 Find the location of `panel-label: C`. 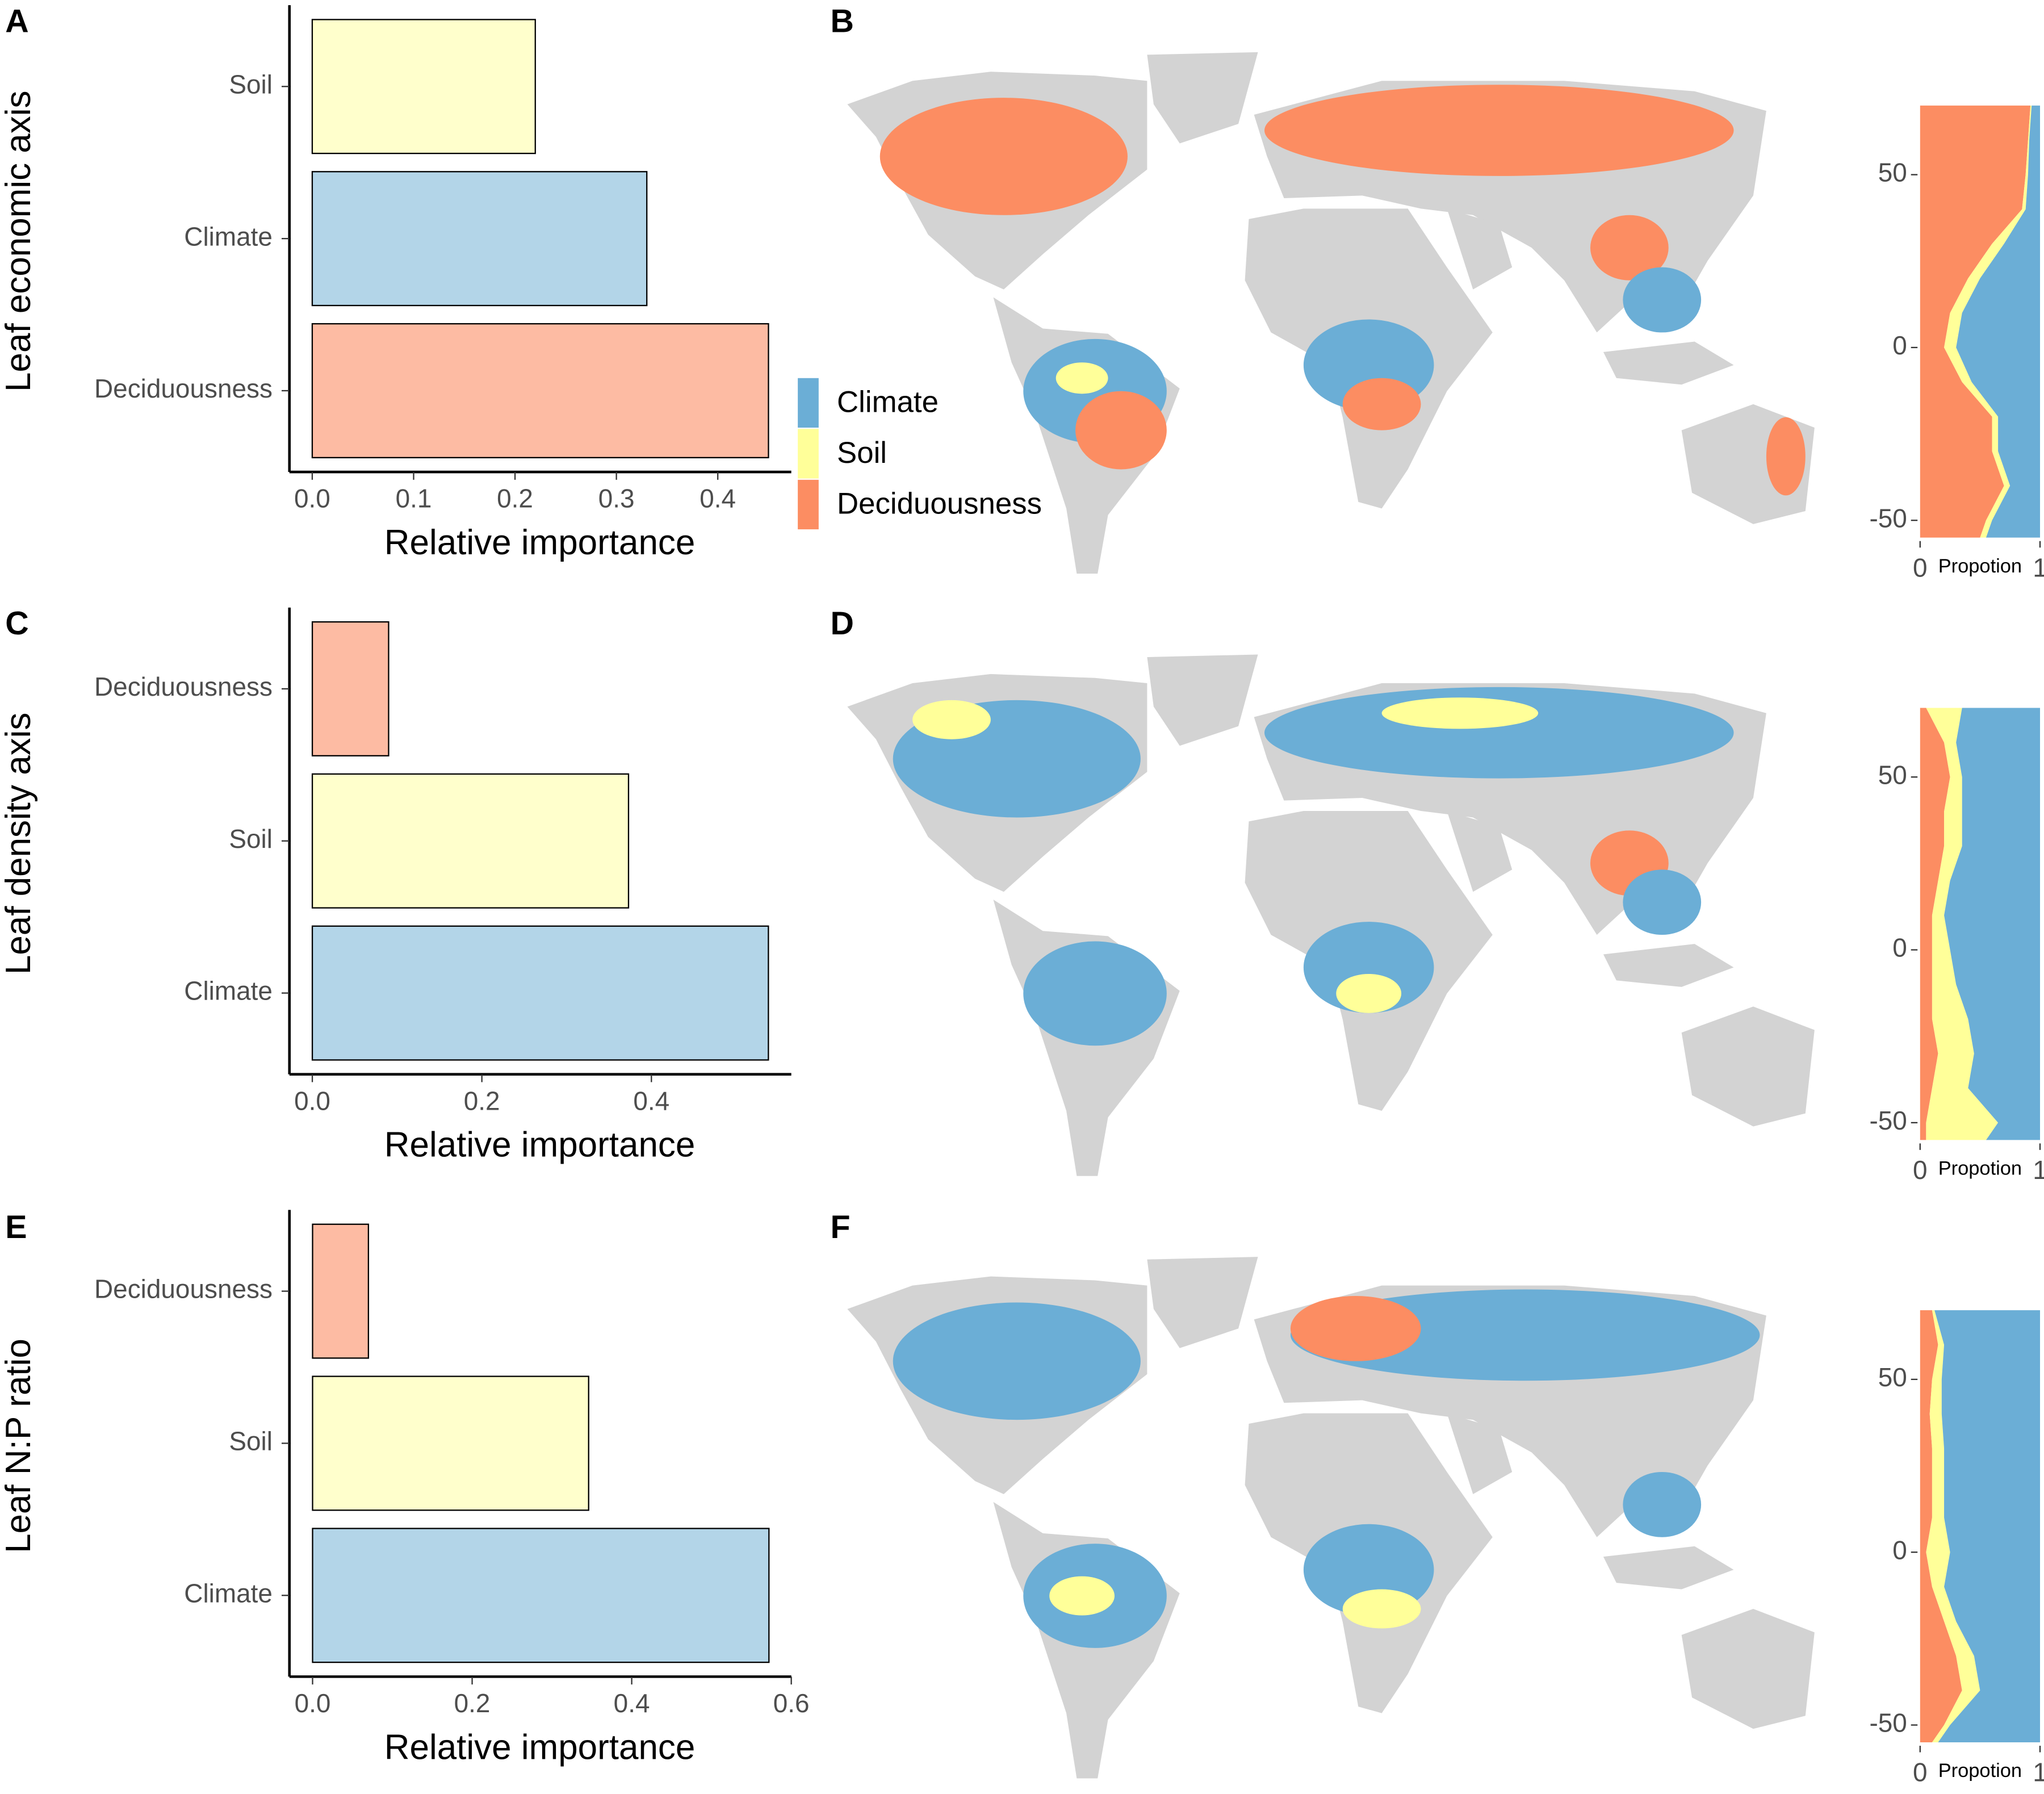

panel-label: C is located at coordinates (16, 623).